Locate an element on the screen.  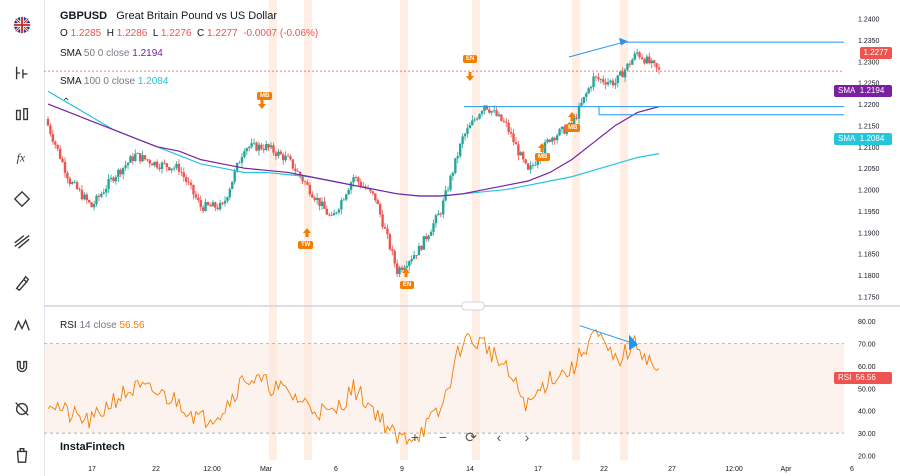
badge-en-1: EN is located at coordinates (470, 59).